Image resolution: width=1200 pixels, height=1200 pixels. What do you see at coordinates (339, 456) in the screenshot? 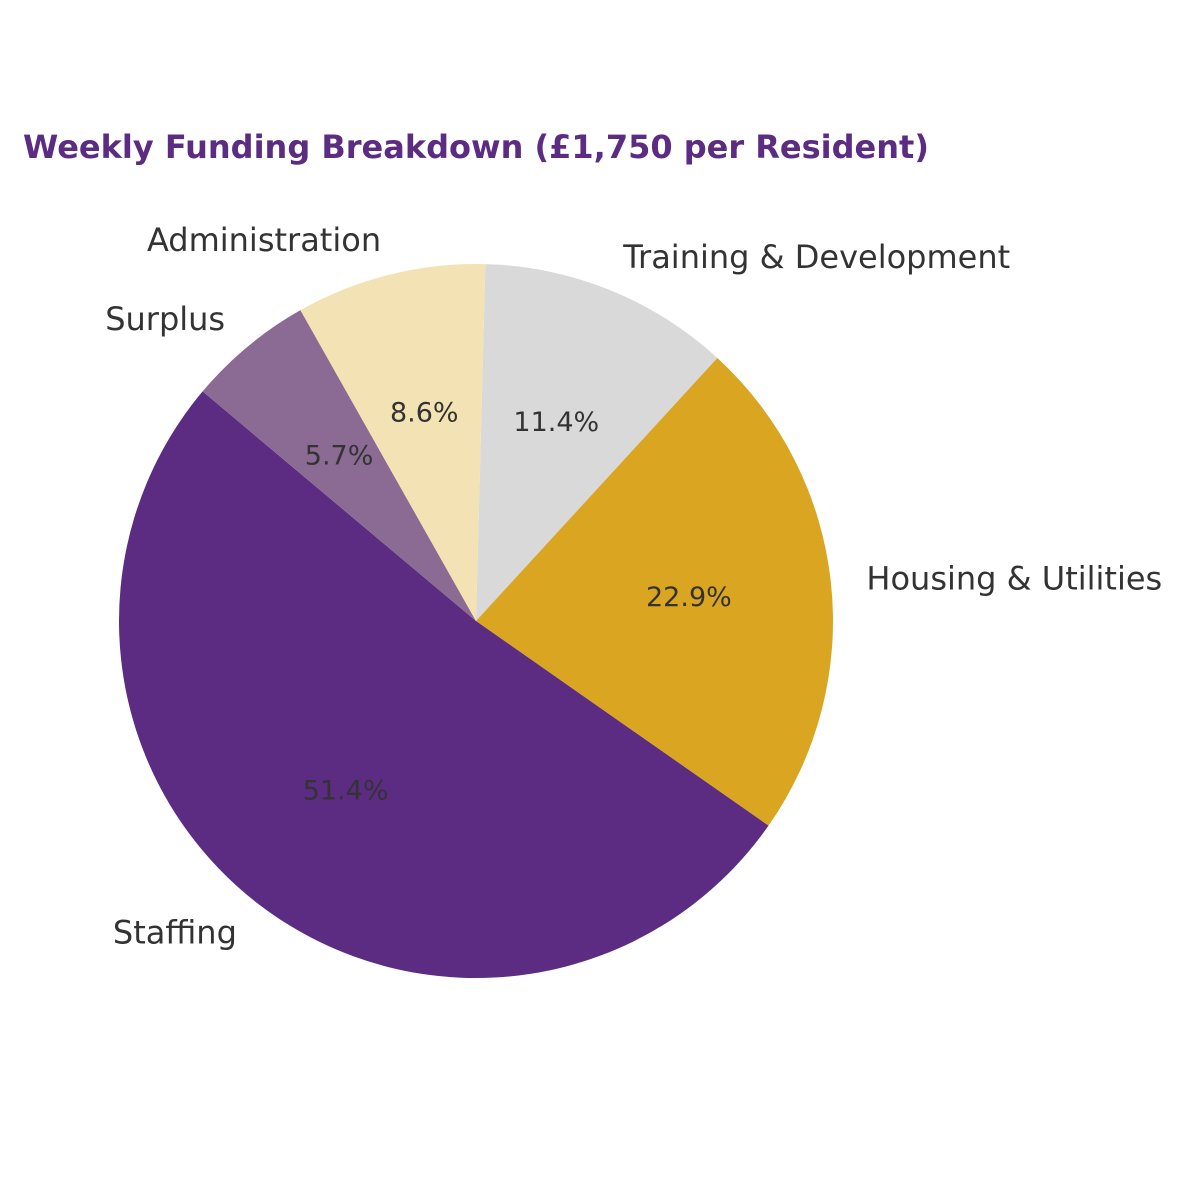
I see `pct-label-surplus: 5.7%` at bounding box center [339, 456].